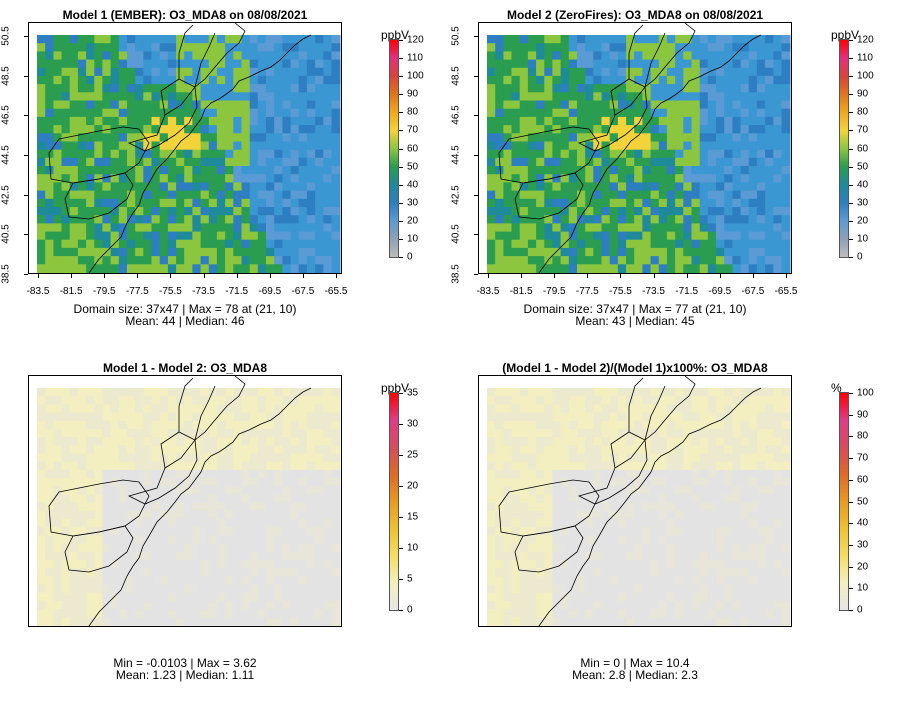  I want to click on y-tick-label: 40.5, so click(6, 234).